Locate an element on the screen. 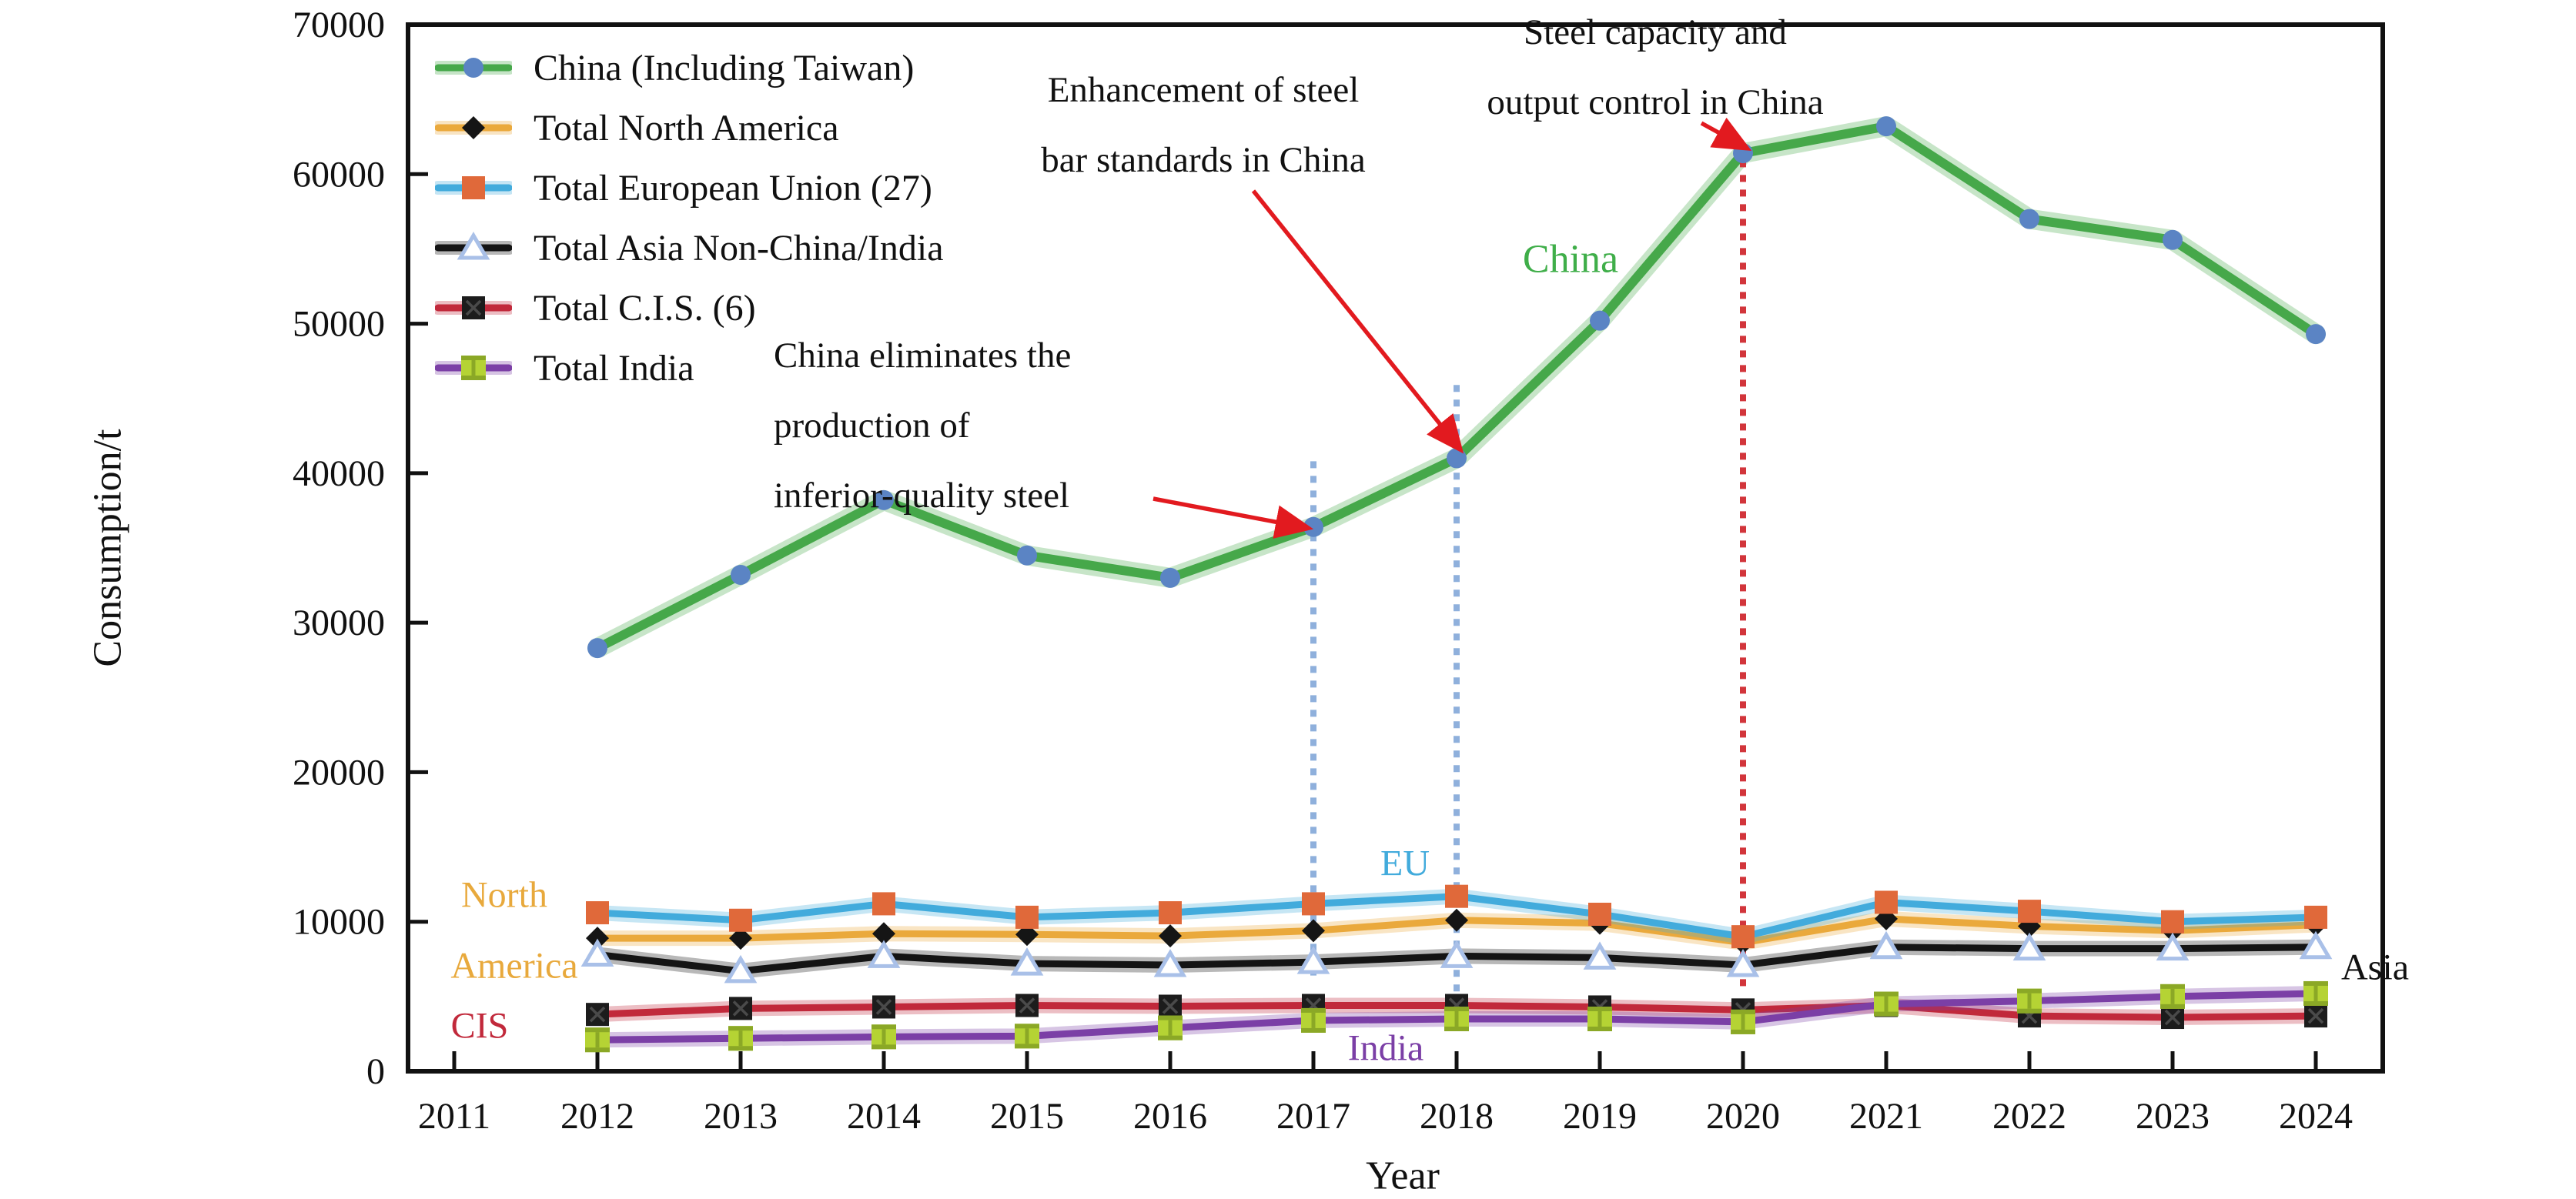  legend-label: China (Including Taiwan) is located at coordinates (725, 68).